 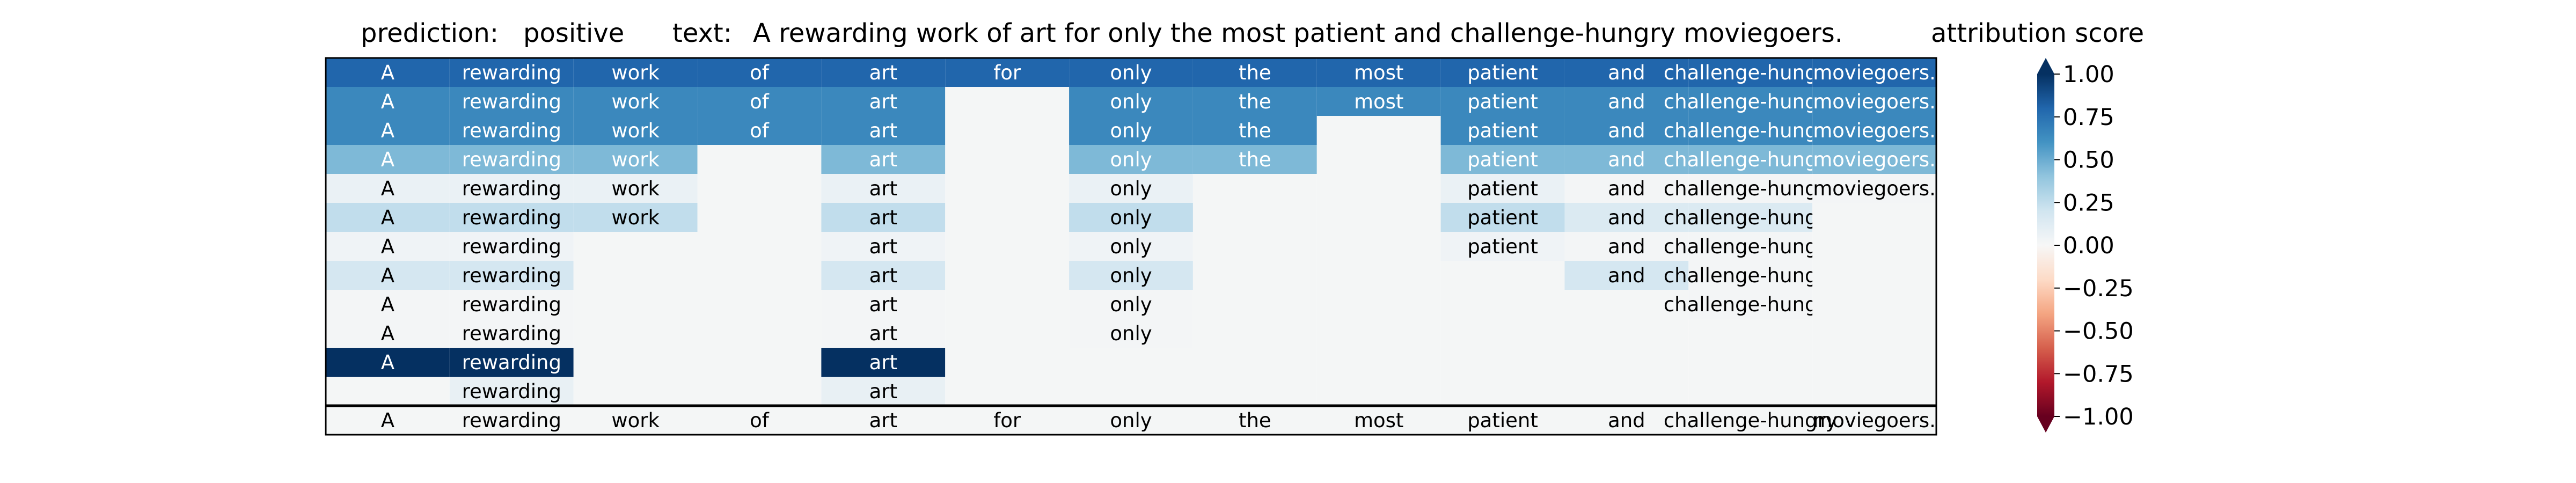 What do you see at coordinates (702, 33) in the screenshot?
I see `text-label: text:` at bounding box center [702, 33].